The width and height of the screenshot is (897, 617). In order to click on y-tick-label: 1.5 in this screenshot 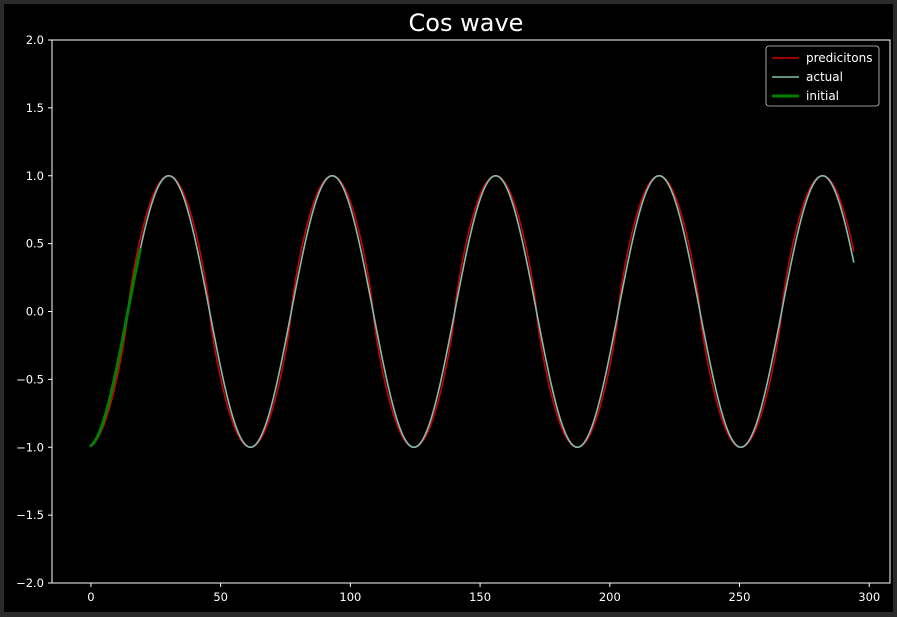, I will do `click(35, 108)`.